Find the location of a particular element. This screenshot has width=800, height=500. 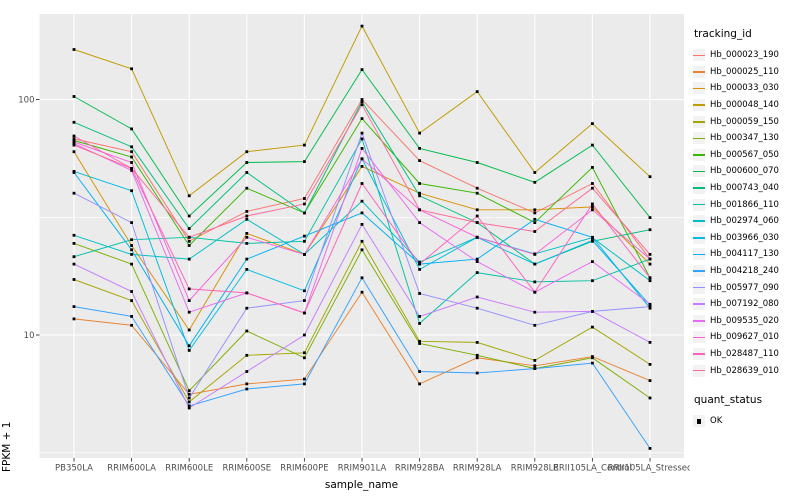

x-tick-label: RRIM928LA is located at coordinates (477, 469).